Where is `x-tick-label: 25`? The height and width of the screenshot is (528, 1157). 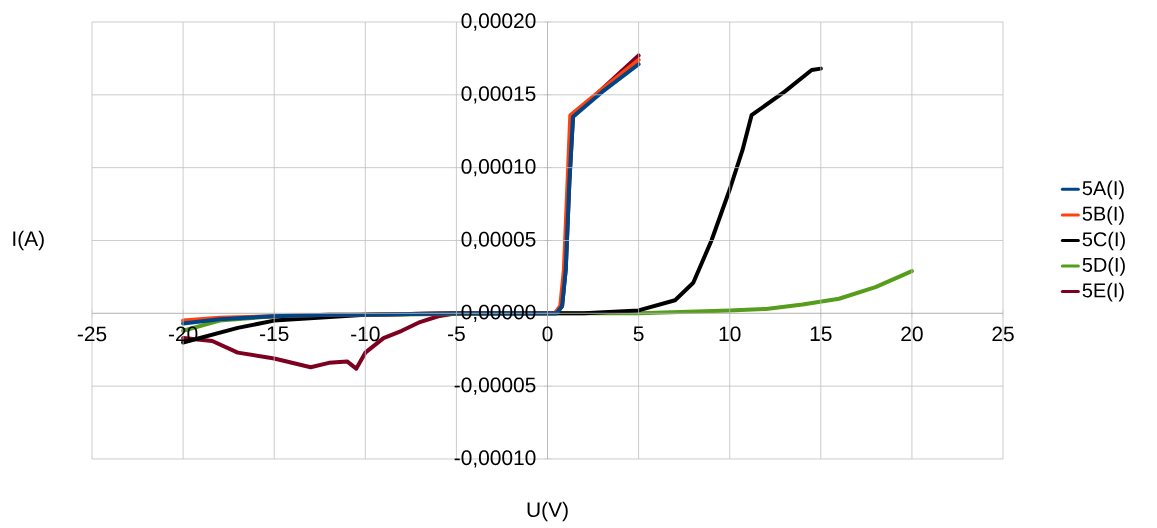
x-tick-label: 25 is located at coordinates (1003, 334).